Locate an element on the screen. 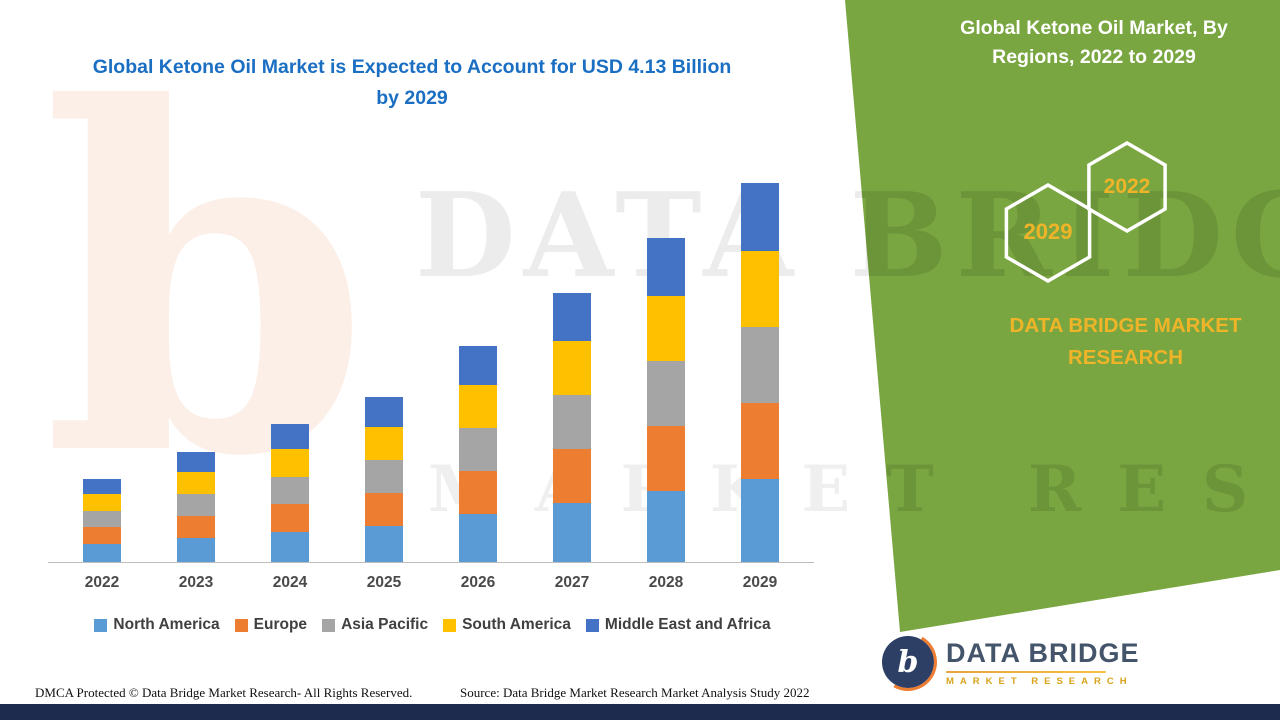  watermark-line2-on-panel: MARKET RESEARCH is located at coordinates (854, 489).